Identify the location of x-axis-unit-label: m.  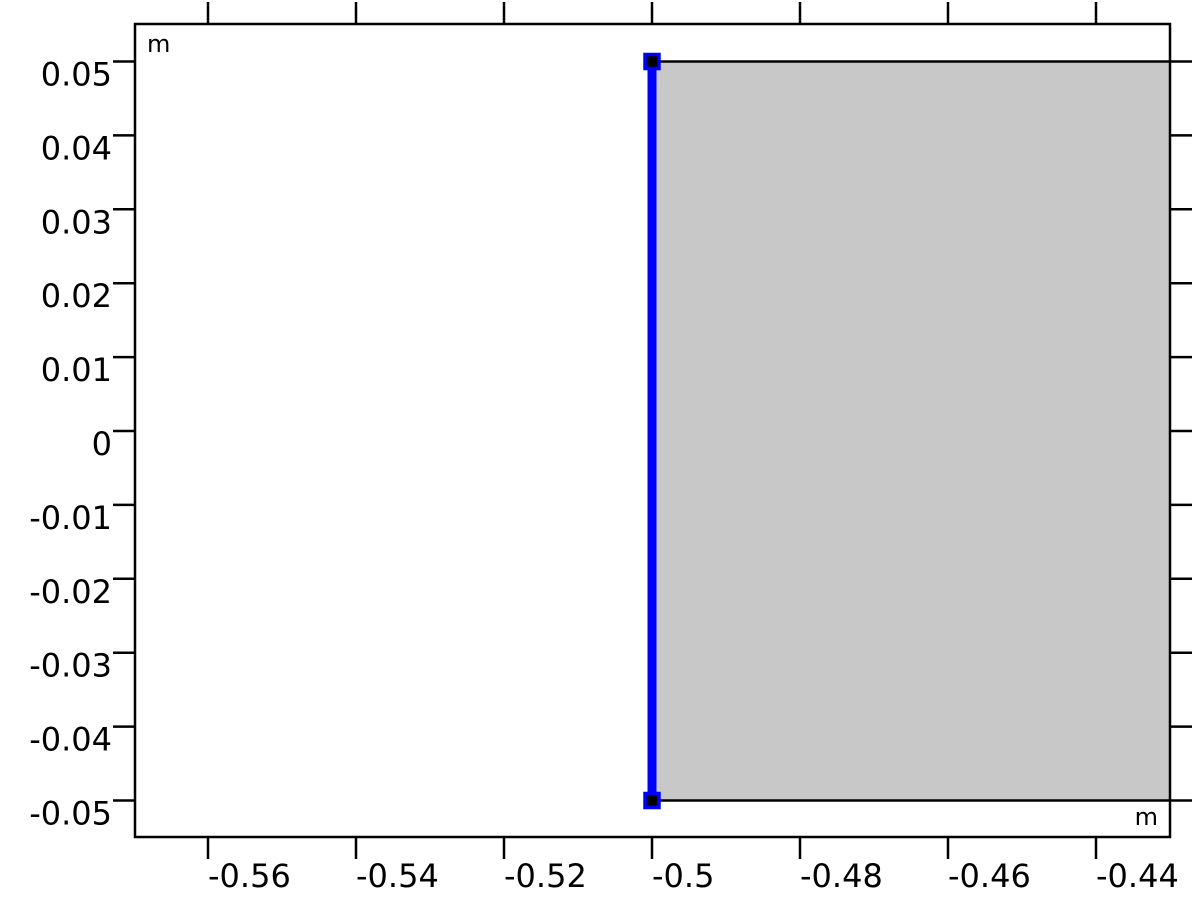
(1146, 817).